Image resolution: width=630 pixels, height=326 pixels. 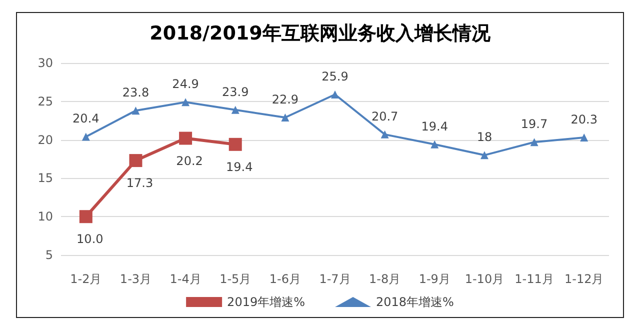 What do you see at coordinates (236, 279) in the screenshot?
I see `x-tick-label: 1-5月` at bounding box center [236, 279].